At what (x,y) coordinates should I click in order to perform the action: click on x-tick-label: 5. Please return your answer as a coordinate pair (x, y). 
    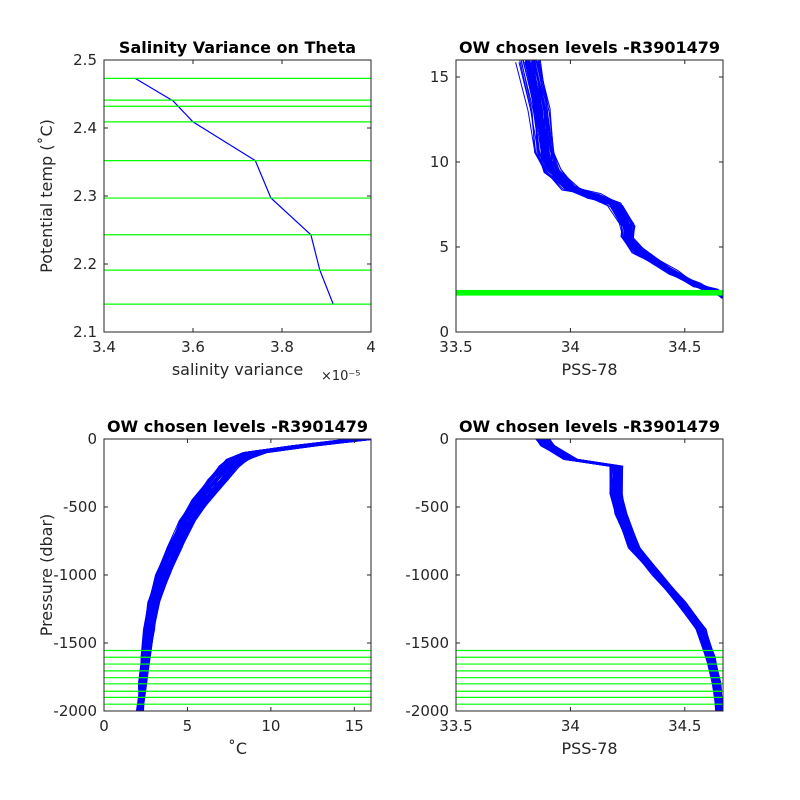
    Looking at the image, I should click on (188, 726).